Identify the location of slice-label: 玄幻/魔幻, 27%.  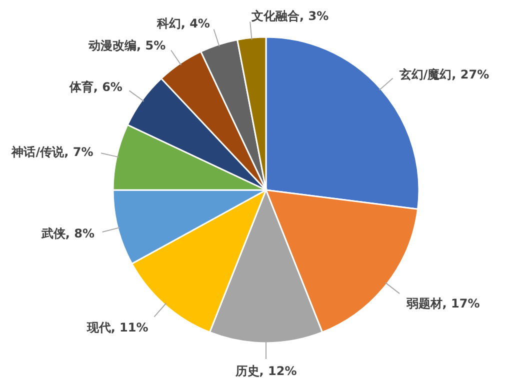
(444, 74).